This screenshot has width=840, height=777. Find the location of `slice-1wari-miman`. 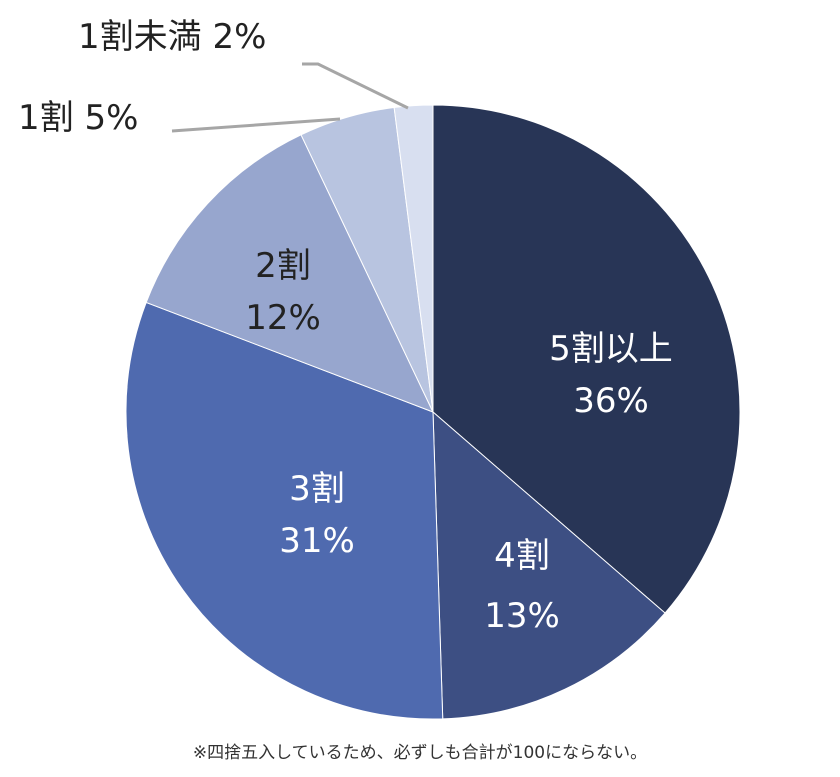

slice-1wari-miman is located at coordinates (413, 258).